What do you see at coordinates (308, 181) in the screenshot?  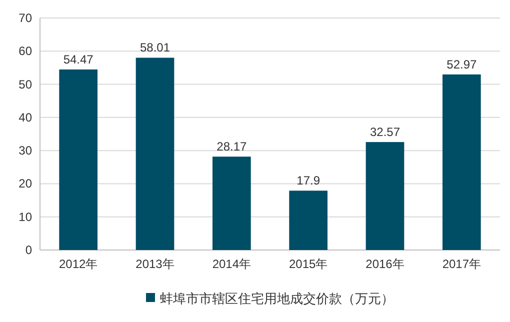 I see `data-label: 17.9` at bounding box center [308, 181].